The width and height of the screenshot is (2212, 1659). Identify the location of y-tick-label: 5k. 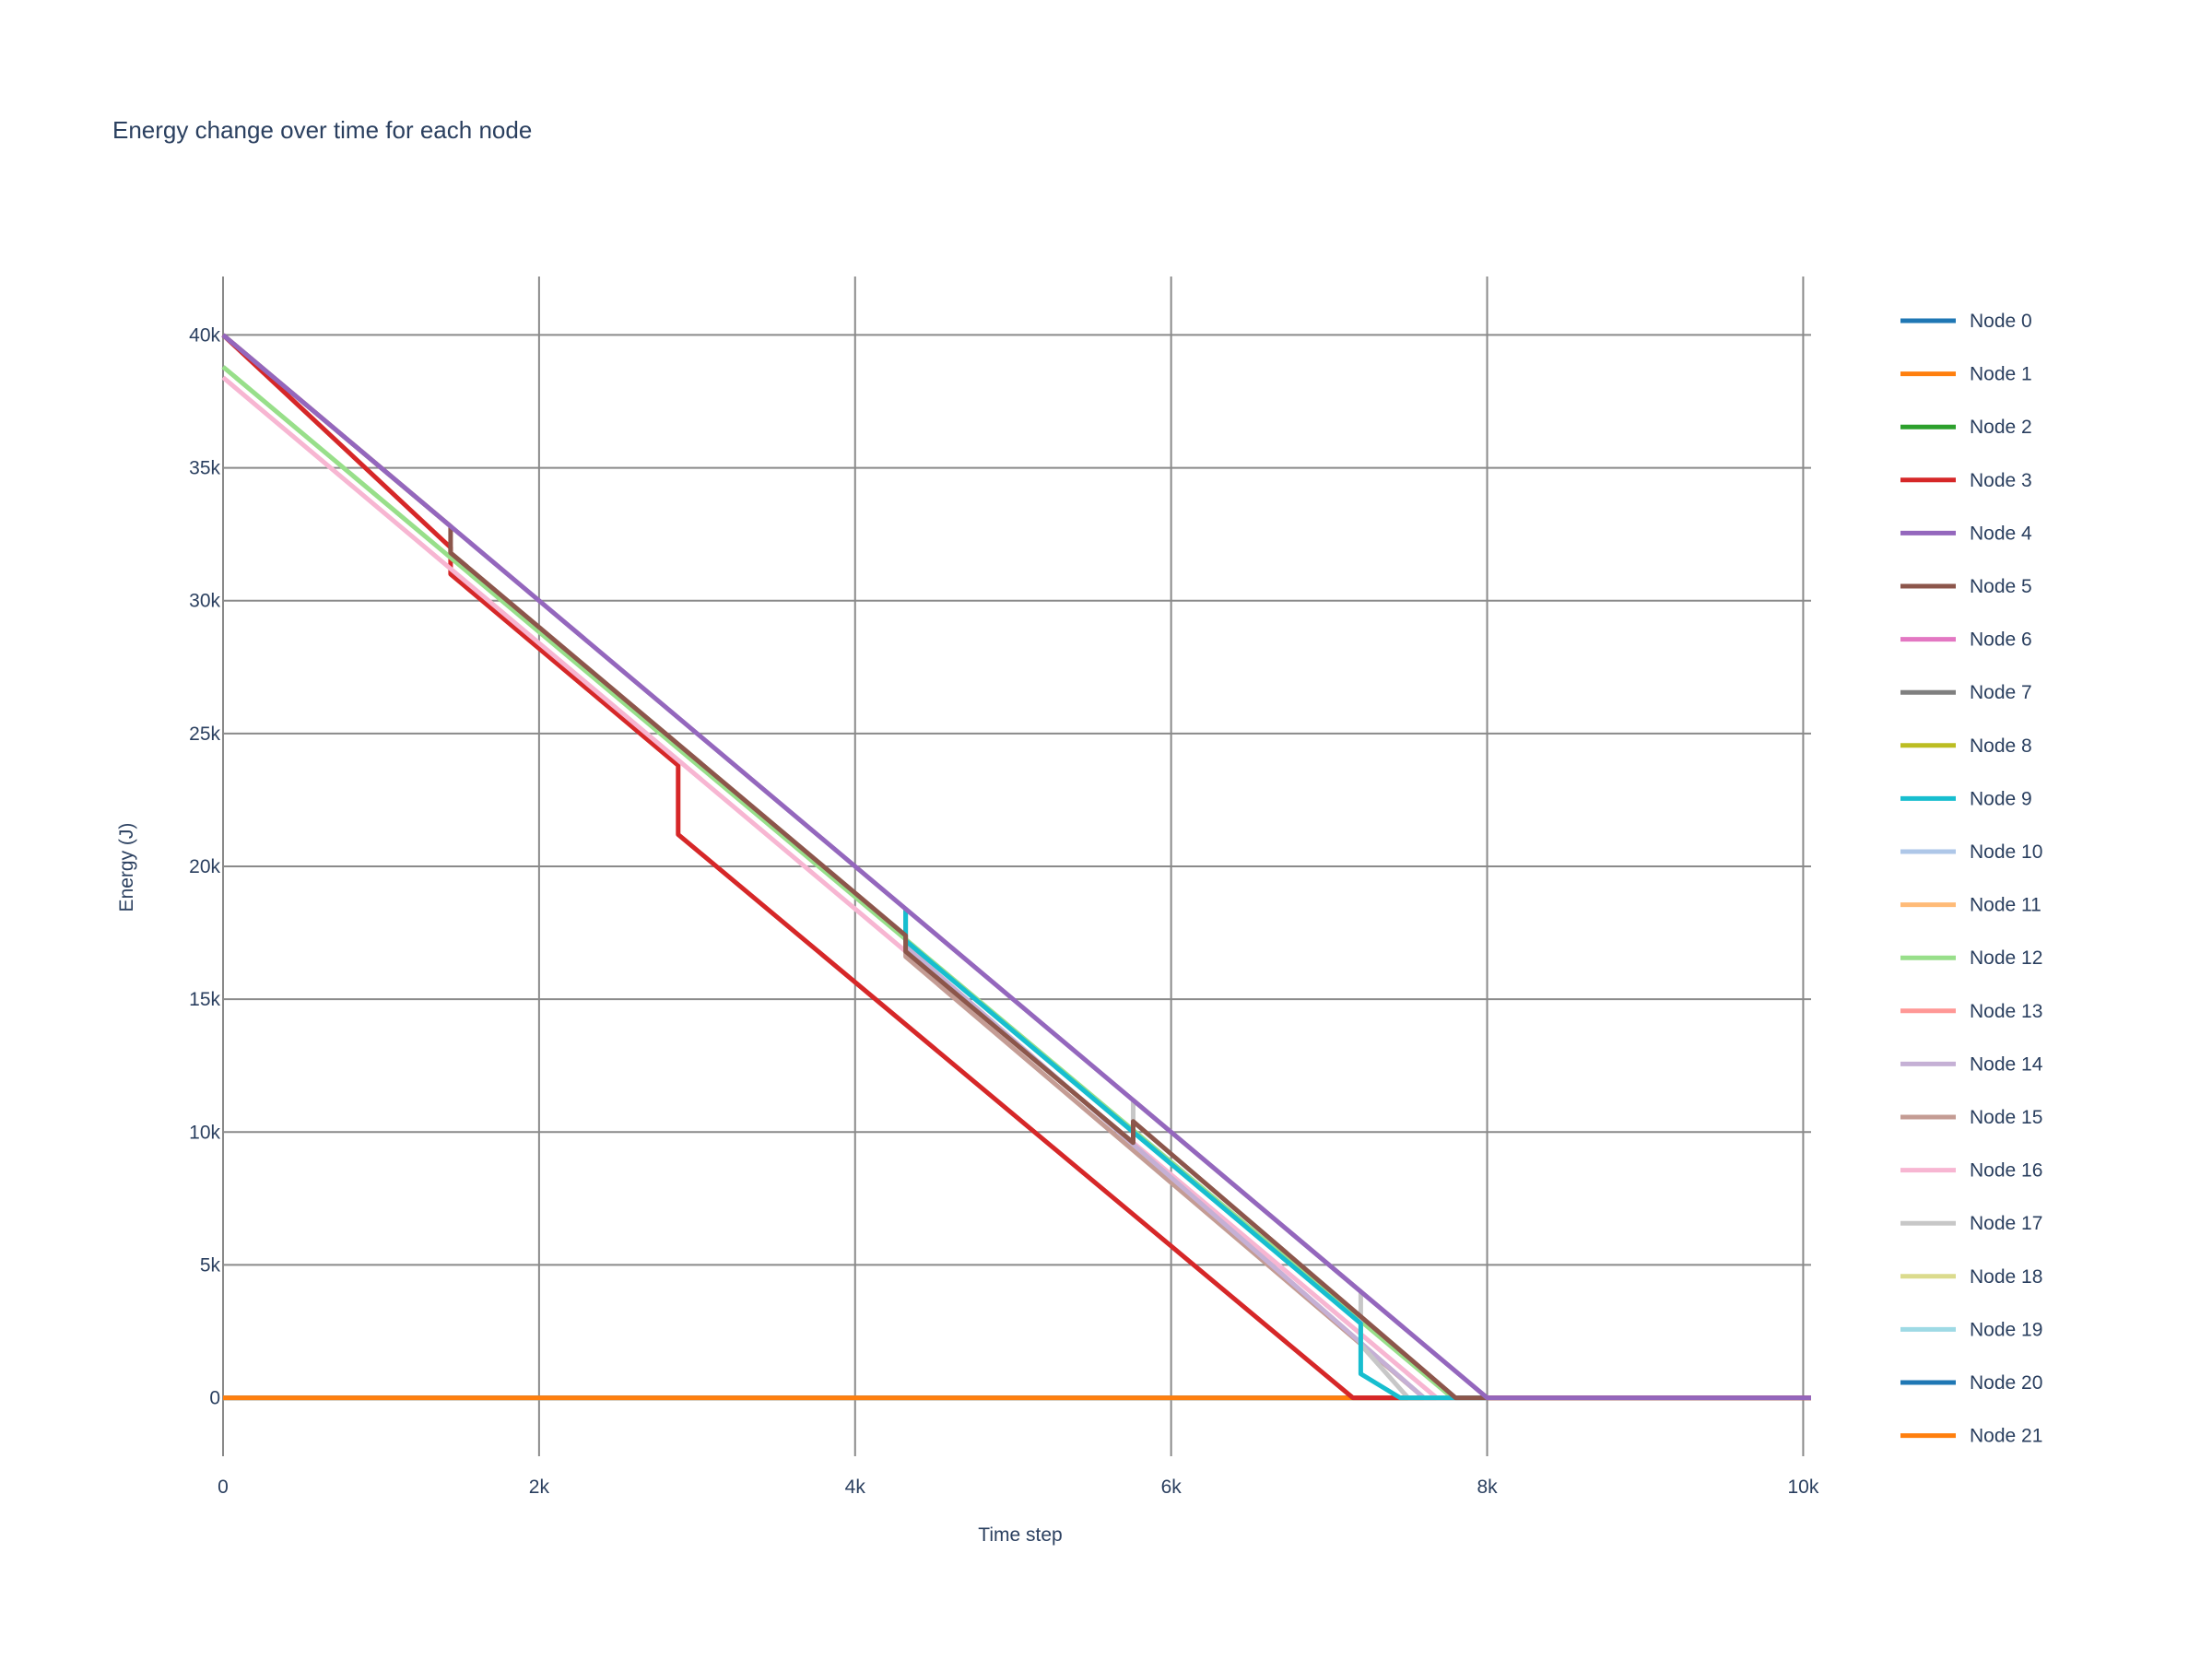
(210, 1265).